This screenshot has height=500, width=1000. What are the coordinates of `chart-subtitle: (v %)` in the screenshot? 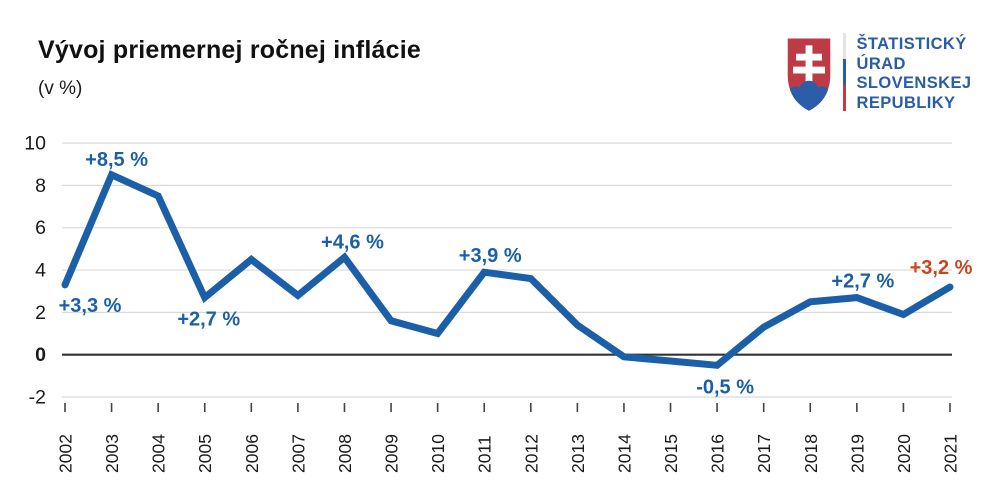 It's located at (60, 88).